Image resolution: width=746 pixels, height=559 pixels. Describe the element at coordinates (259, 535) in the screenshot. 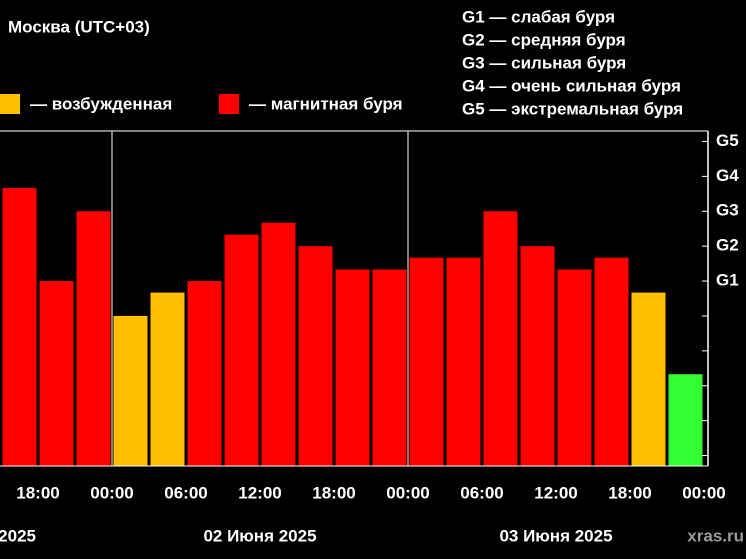

I see `date-label: 02 Июня 2025` at that location.